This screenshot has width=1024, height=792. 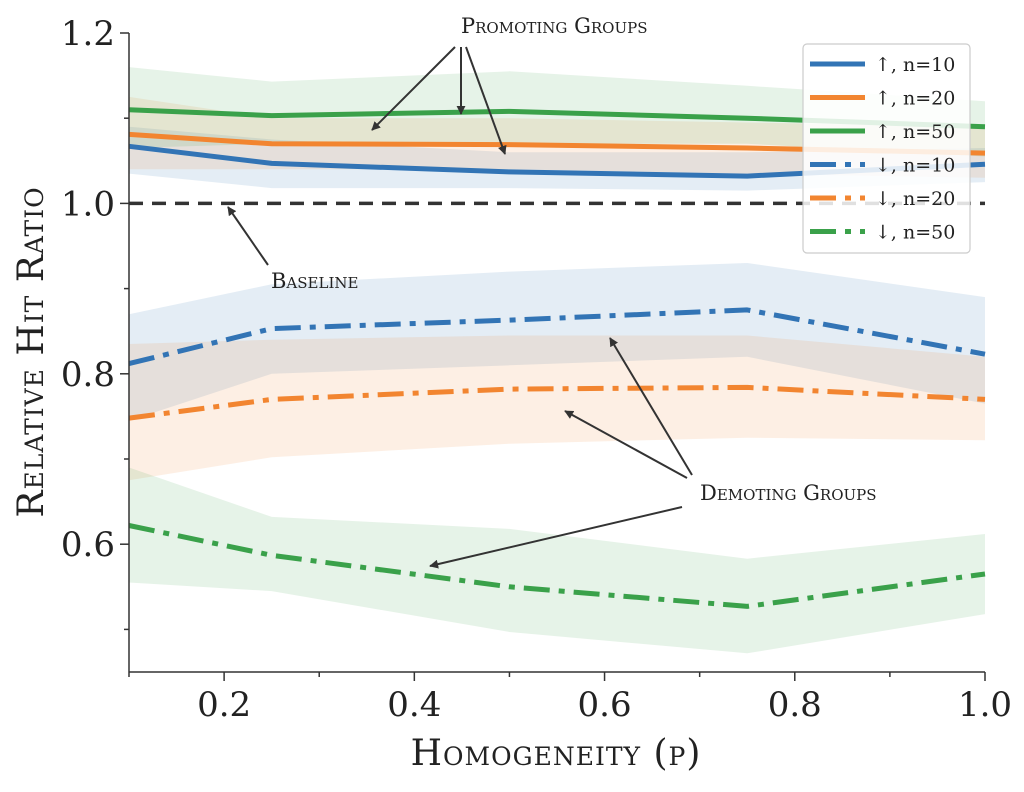 I want to click on y-tick-label: 0.8, so click(x=88, y=375).